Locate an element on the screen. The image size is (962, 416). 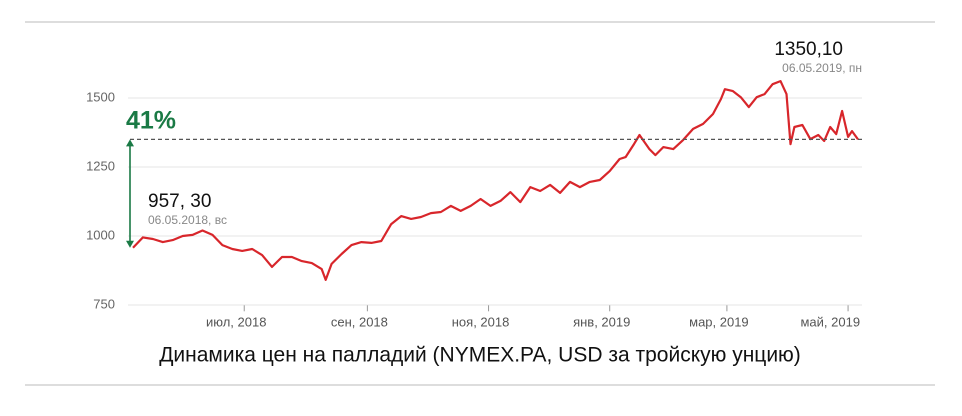
x-tick-label: янв, 2019 is located at coordinates (601, 321).